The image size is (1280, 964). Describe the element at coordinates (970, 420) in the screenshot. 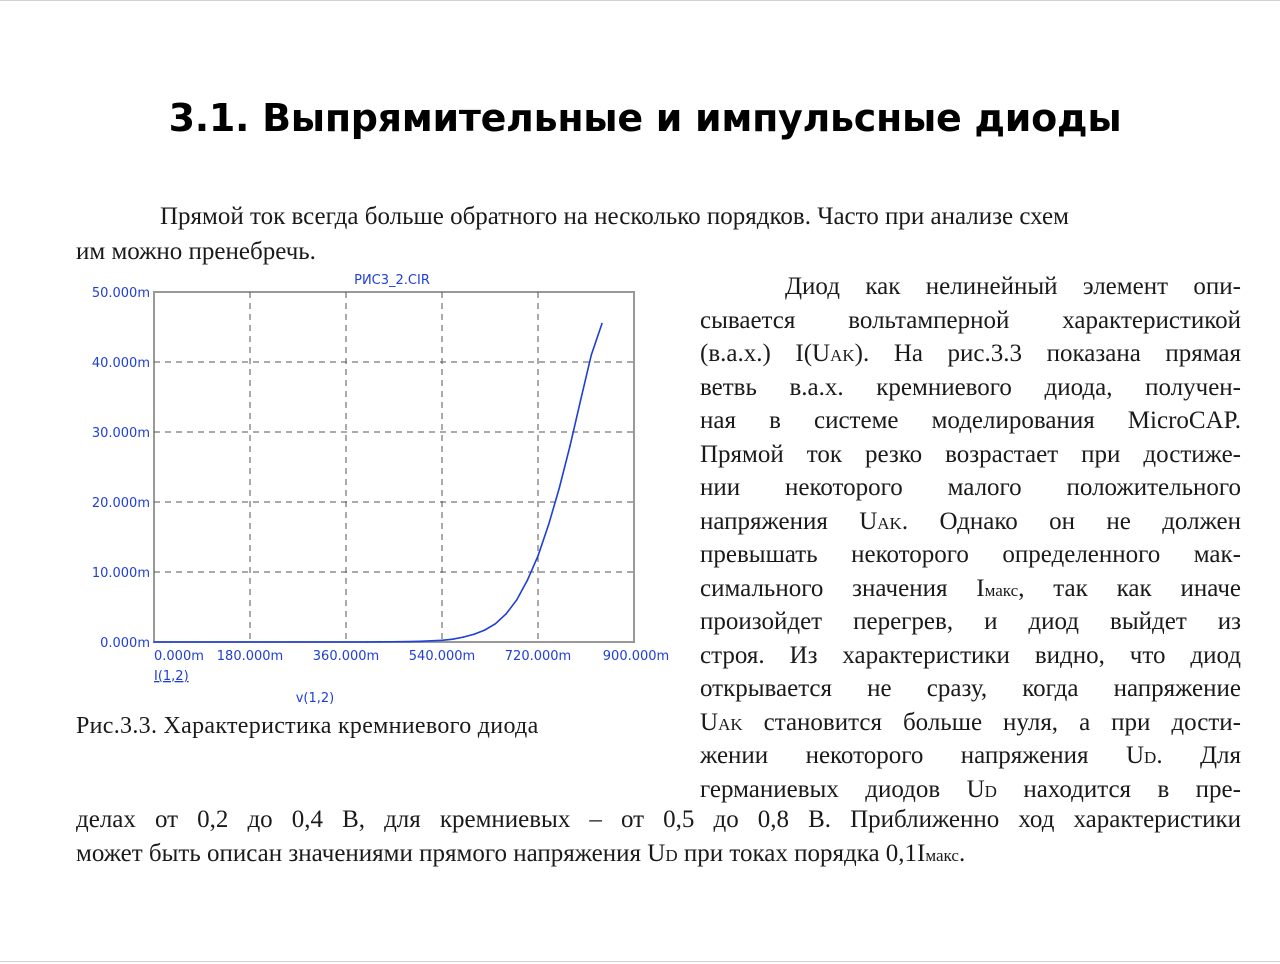

I see `side-paragraph-line: ная в системе моделирования MicroCAP.` at that location.